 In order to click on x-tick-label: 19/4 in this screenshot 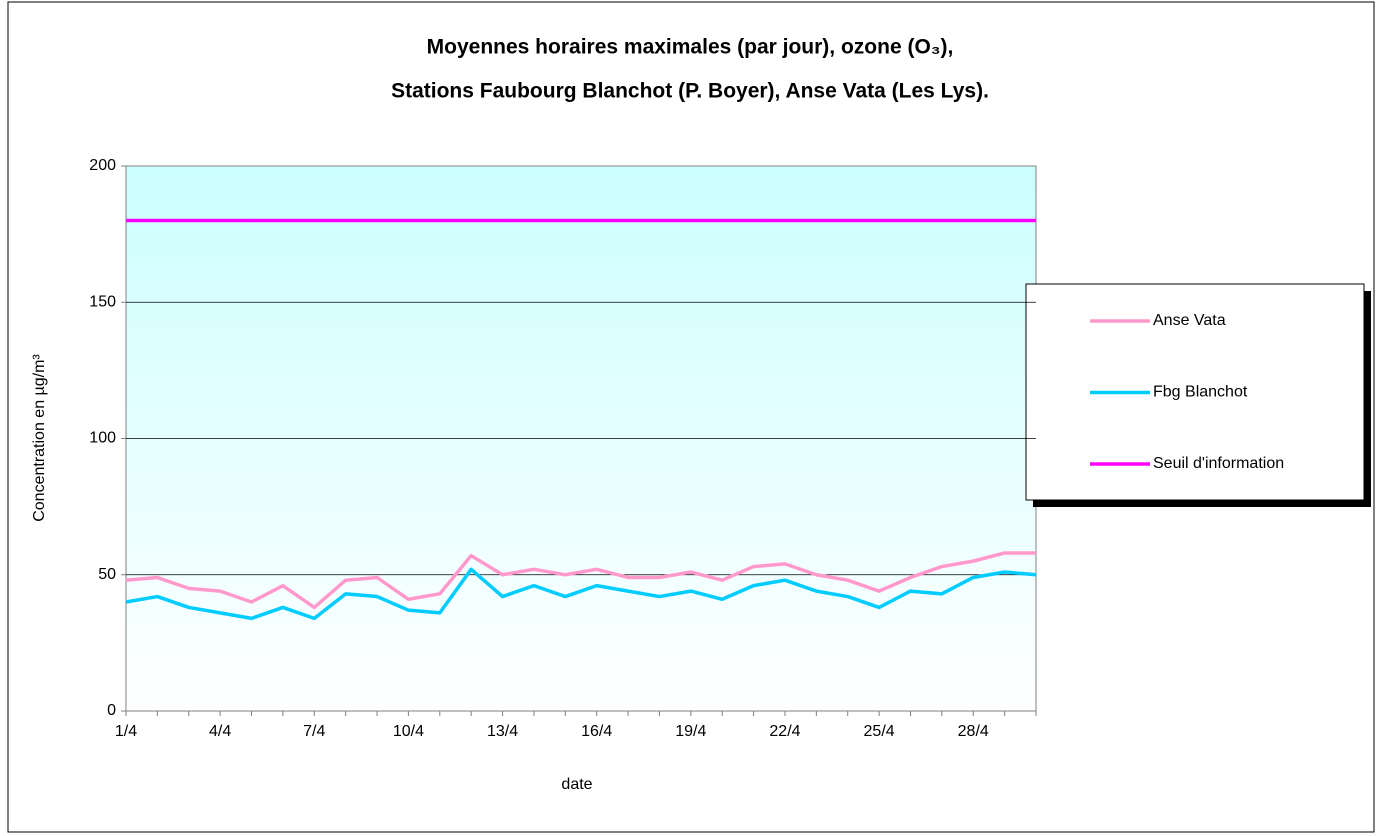, I will do `click(690, 731)`.